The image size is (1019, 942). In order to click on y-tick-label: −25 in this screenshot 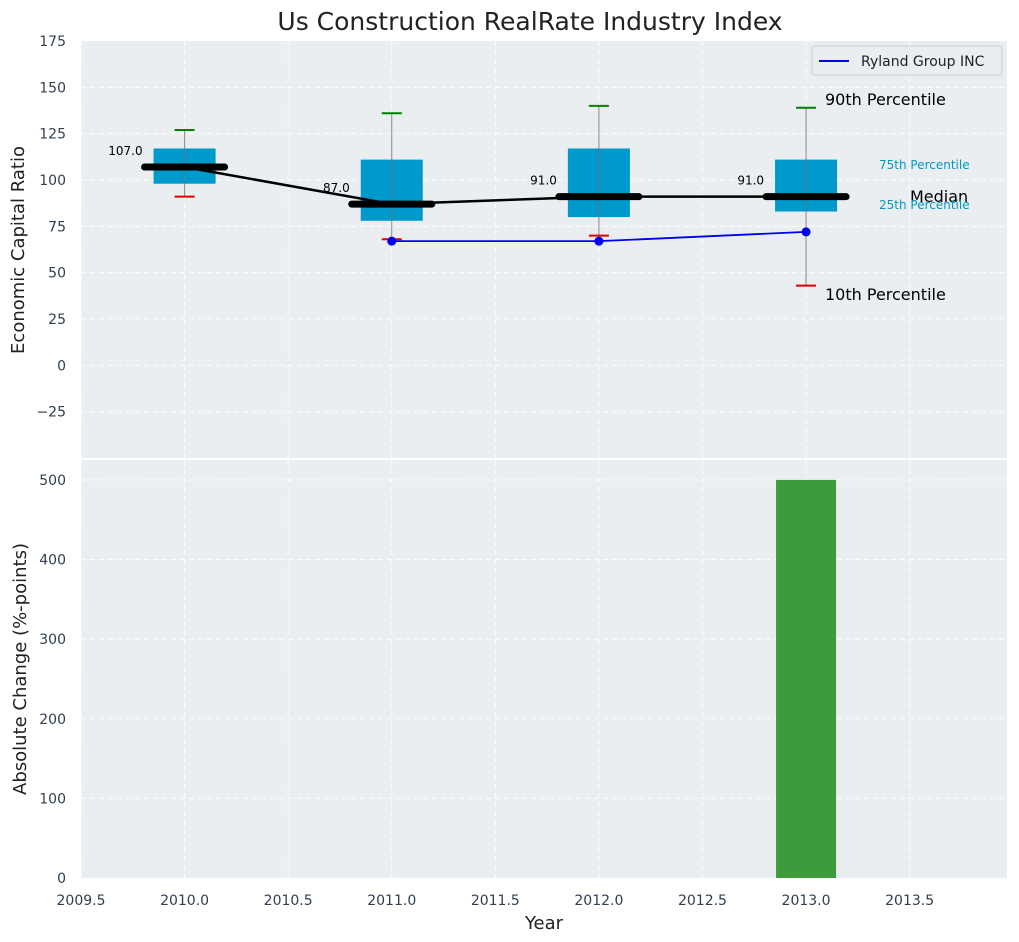, I will do `click(51, 413)`.